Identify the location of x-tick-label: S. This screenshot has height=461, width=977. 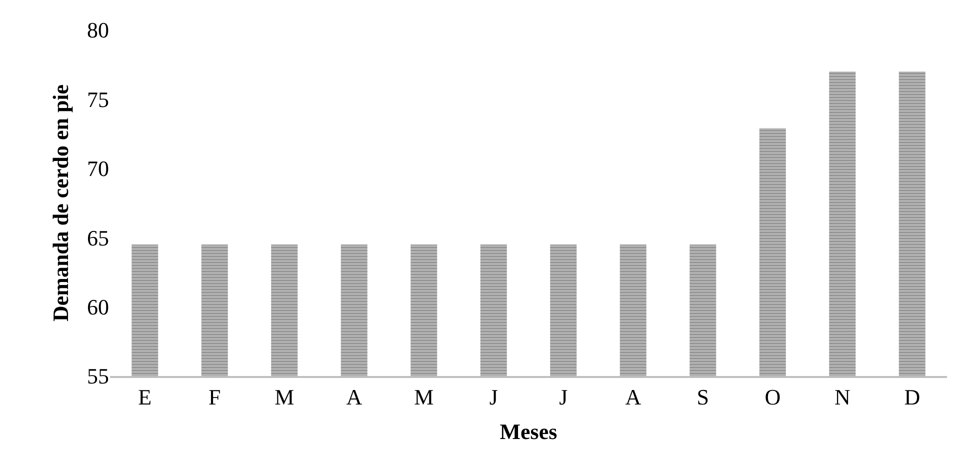
(703, 397).